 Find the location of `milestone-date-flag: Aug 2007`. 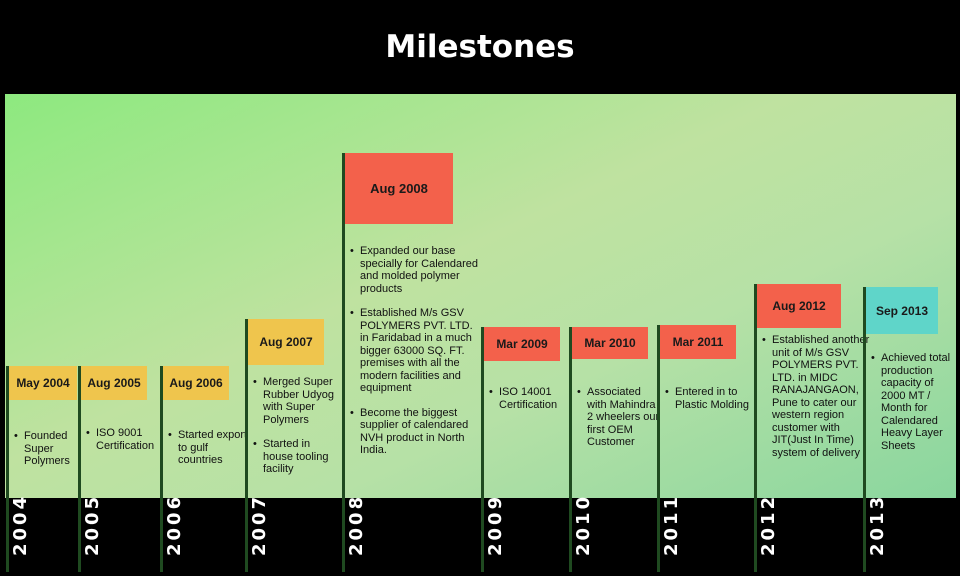

milestone-date-flag: Aug 2007 is located at coordinates (286, 342).